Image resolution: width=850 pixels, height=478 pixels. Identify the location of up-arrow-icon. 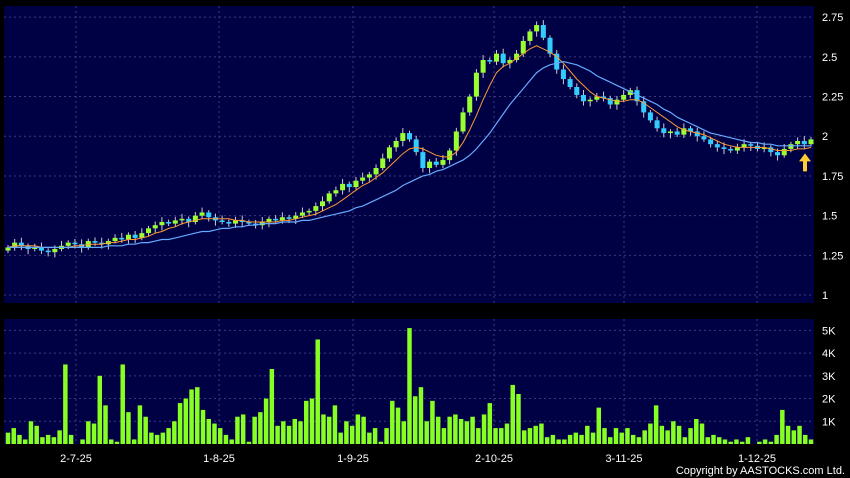
(805, 162).